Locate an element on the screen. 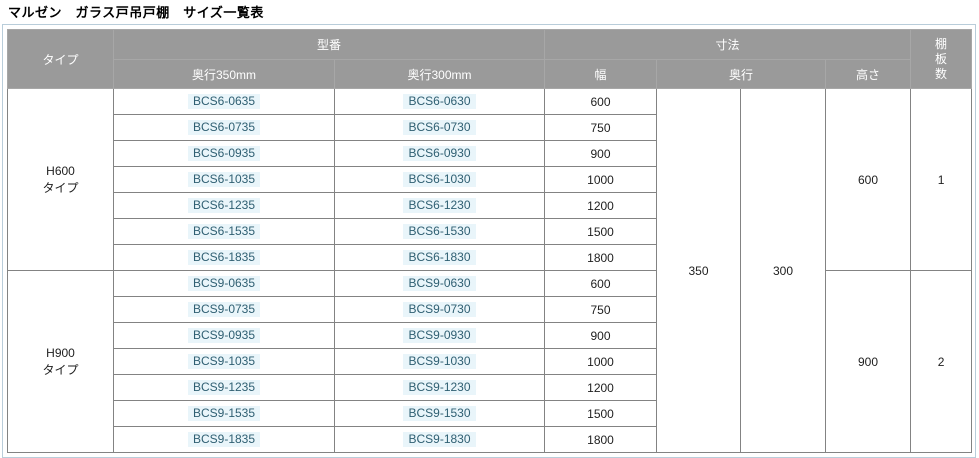 The width and height of the screenshot is (979, 458). header-height: 高さ is located at coordinates (868, 74).